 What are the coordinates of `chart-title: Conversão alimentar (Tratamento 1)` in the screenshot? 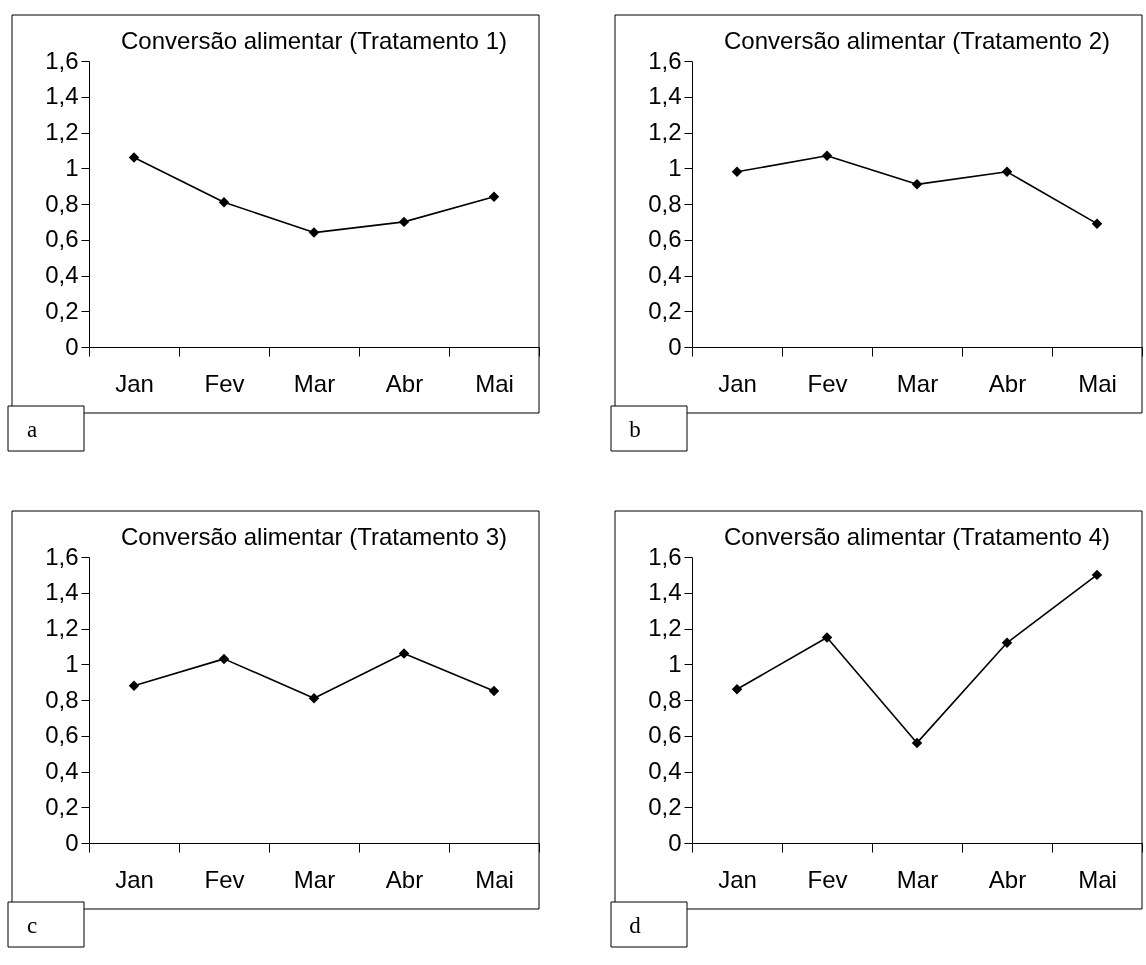 It's located at (314, 40).